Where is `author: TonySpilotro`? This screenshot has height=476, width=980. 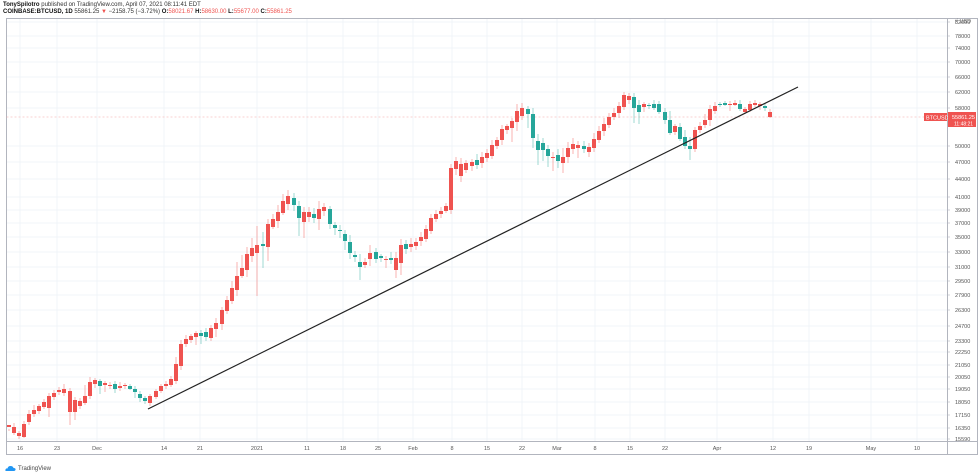
author: TonySpilotro is located at coordinates (21, 5).